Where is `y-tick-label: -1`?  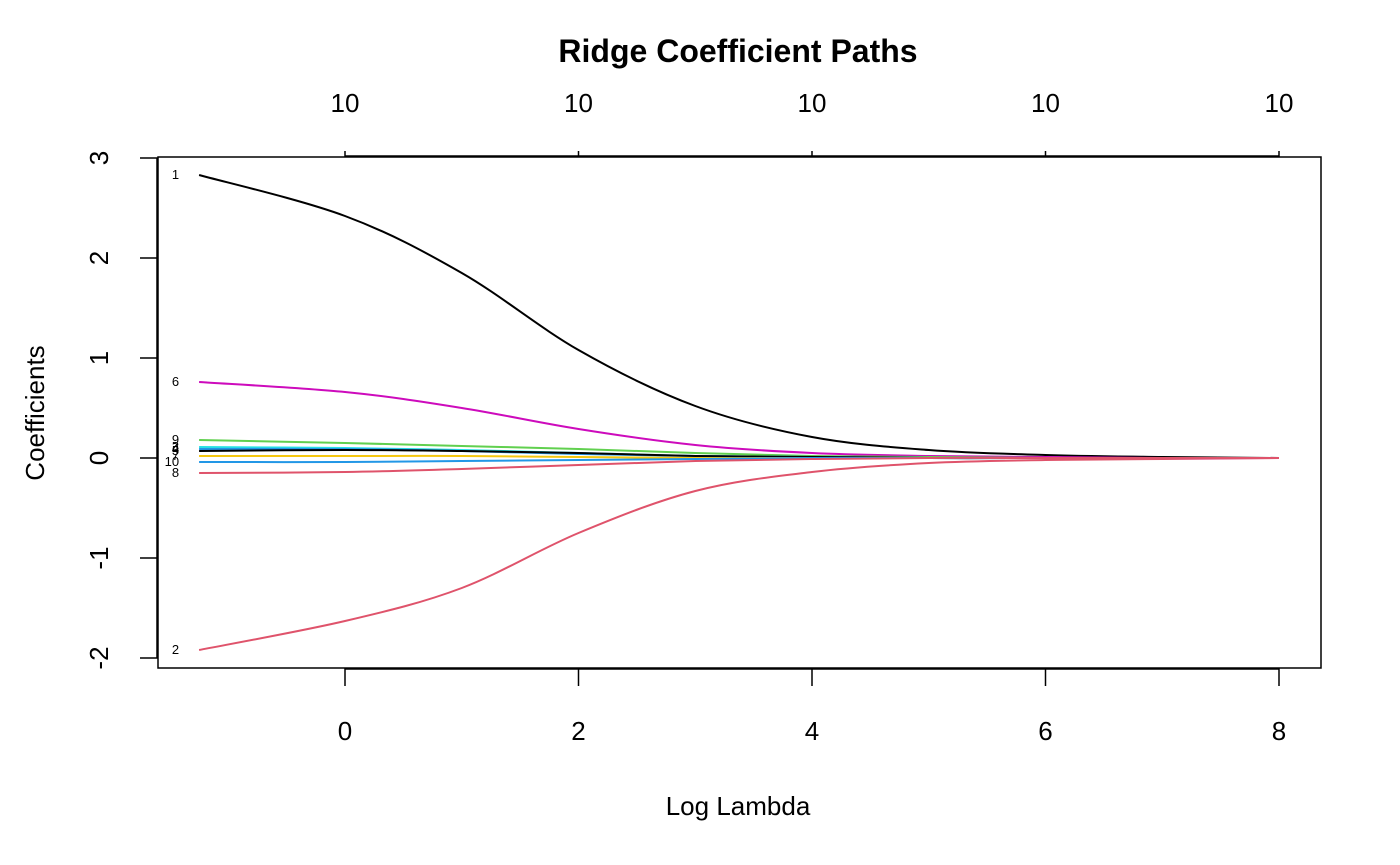
y-tick-label: -1 is located at coordinates (99, 557).